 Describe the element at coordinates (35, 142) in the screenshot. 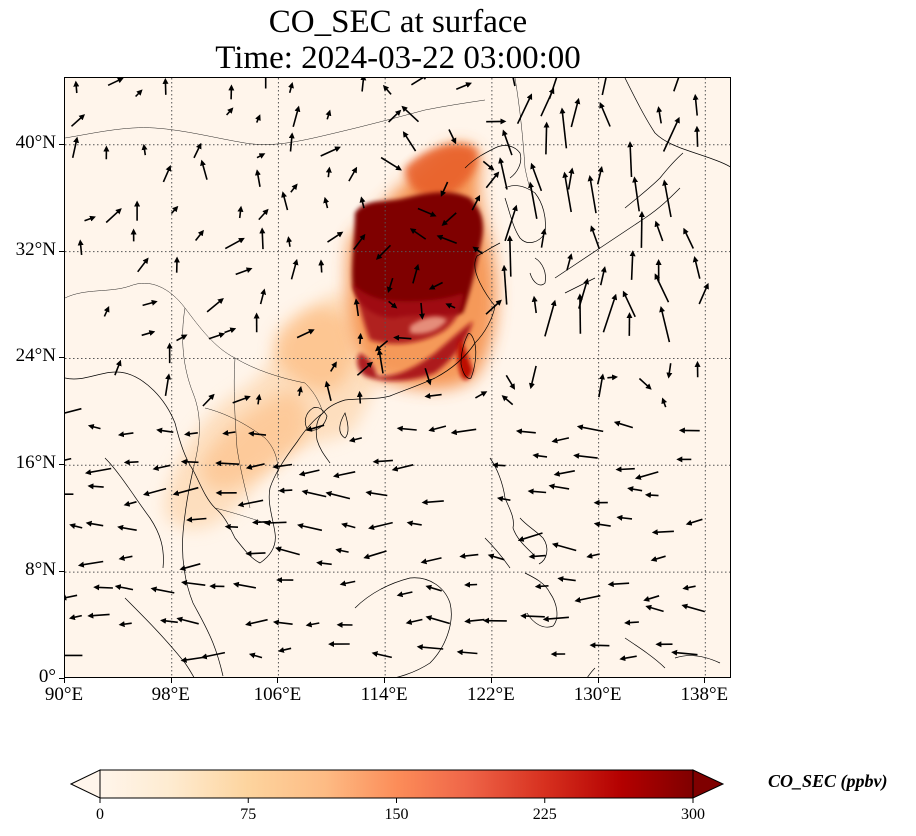

I see `lat-tick-label: 40°N` at that location.